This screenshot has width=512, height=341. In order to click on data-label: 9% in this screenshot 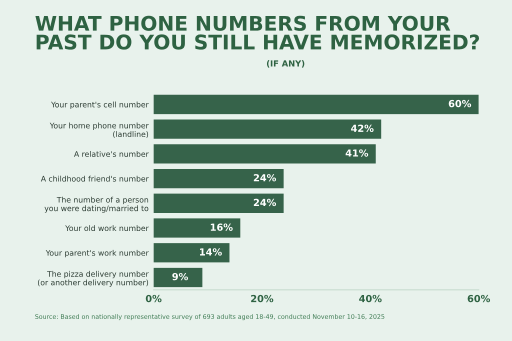, I will do `click(180, 276)`.